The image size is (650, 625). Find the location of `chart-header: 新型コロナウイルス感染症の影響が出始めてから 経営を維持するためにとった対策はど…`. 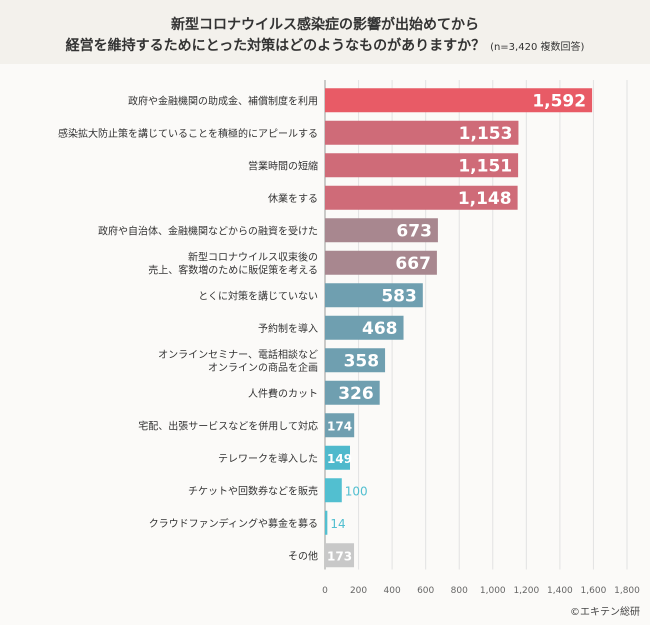

chart-header: 新型コロナウイルス感染症の影響が出始めてから 経営を維持するためにとった対策はど… is located at coordinates (325, 32).